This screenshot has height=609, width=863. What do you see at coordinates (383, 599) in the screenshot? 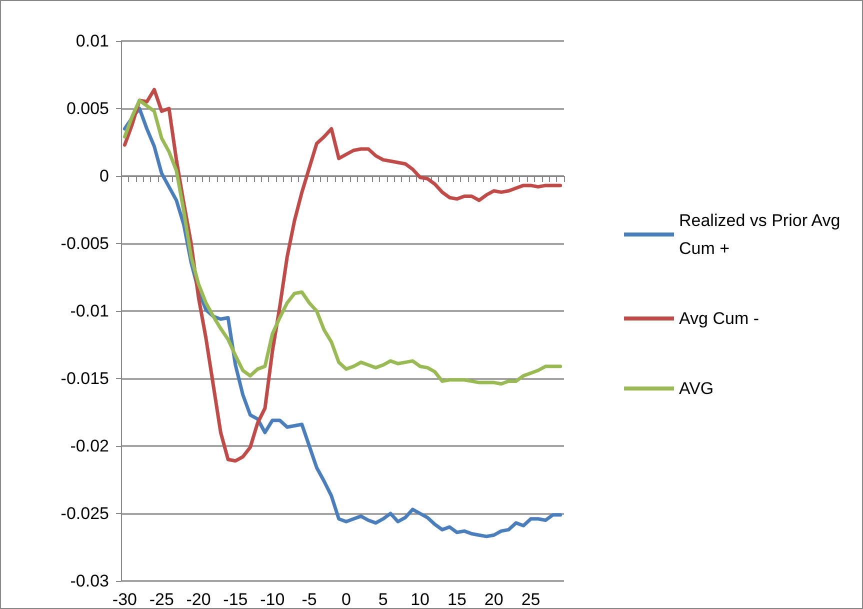
I see `x-tick-label: 5` at bounding box center [383, 599].